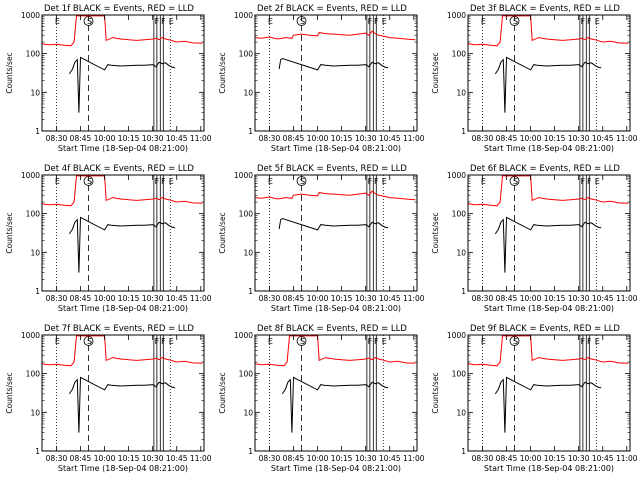 This screenshot has width=640, height=480. Describe the element at coordinates (545, 169) in the screenshot. I see `panel-title: Det 6f BLACK = Events, RED = LLD` at that location.